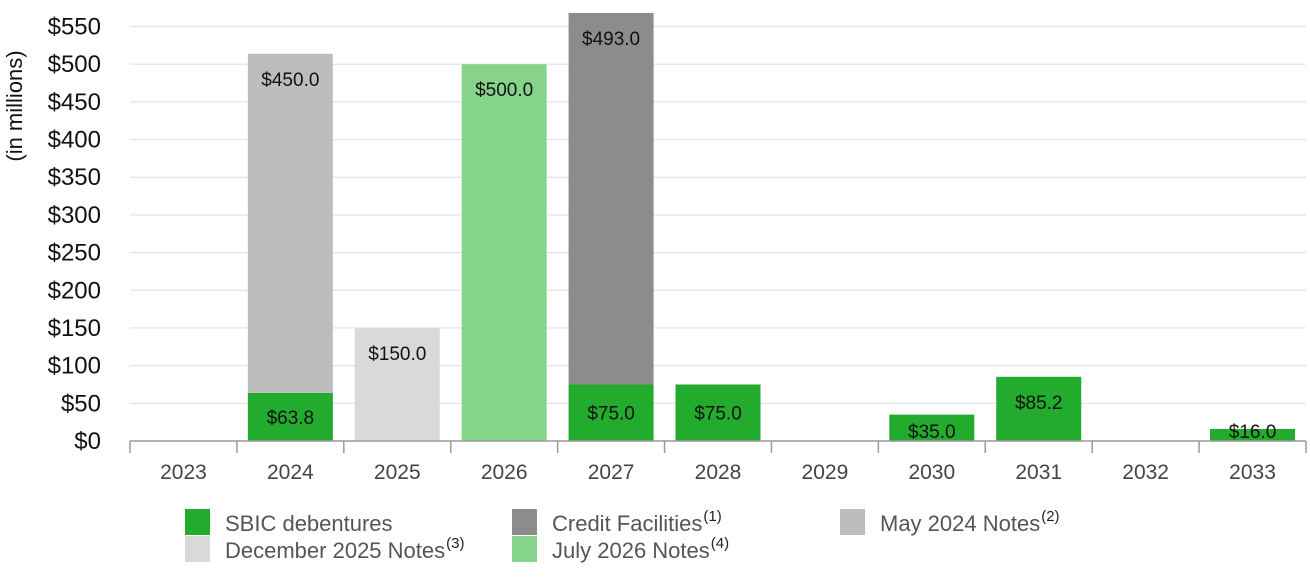 The image size is (1310, 587). What do you see at coordinates (74, 140) in the screenshot?
I see `y-tick-label: $400` at bounding box center [74, 140].